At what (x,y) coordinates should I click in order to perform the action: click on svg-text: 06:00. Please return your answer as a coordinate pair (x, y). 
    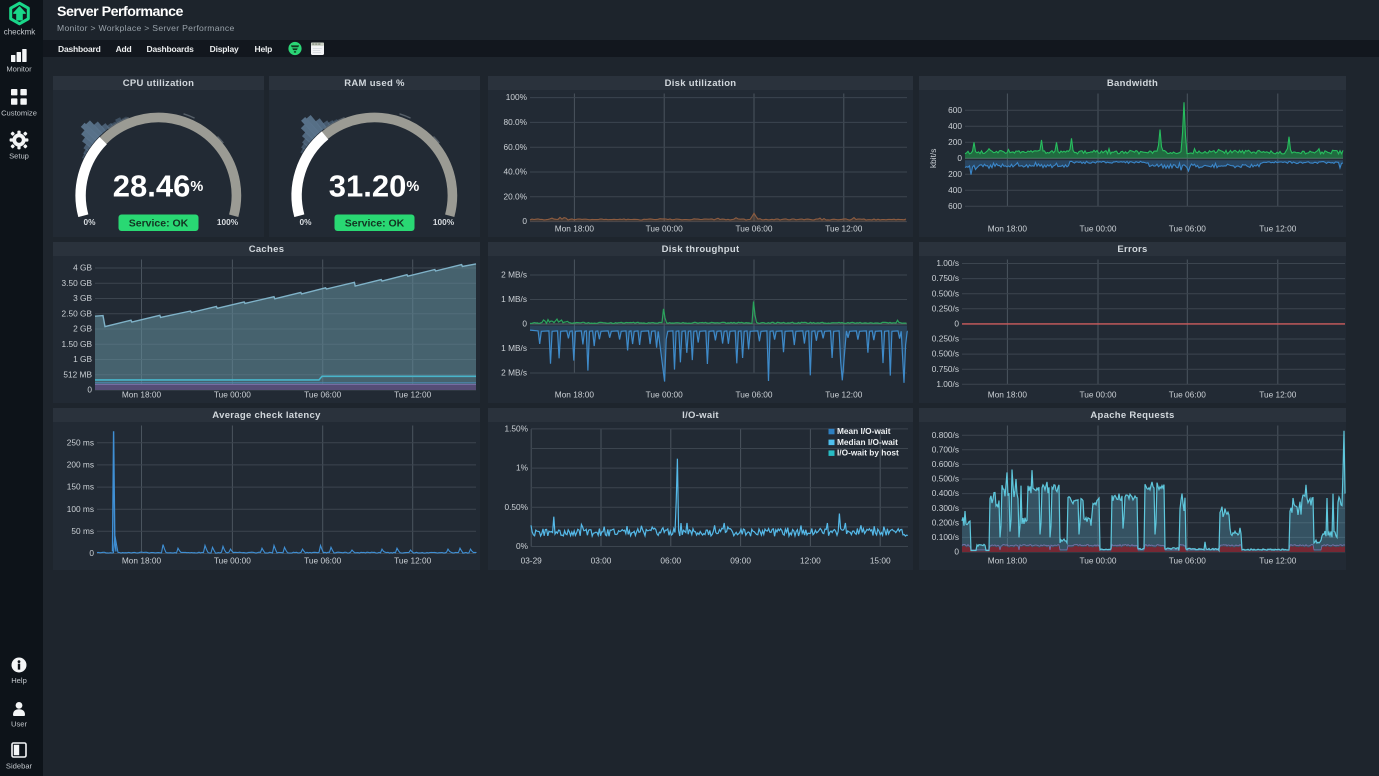
    Looking at the image, I should click on (670, 561).